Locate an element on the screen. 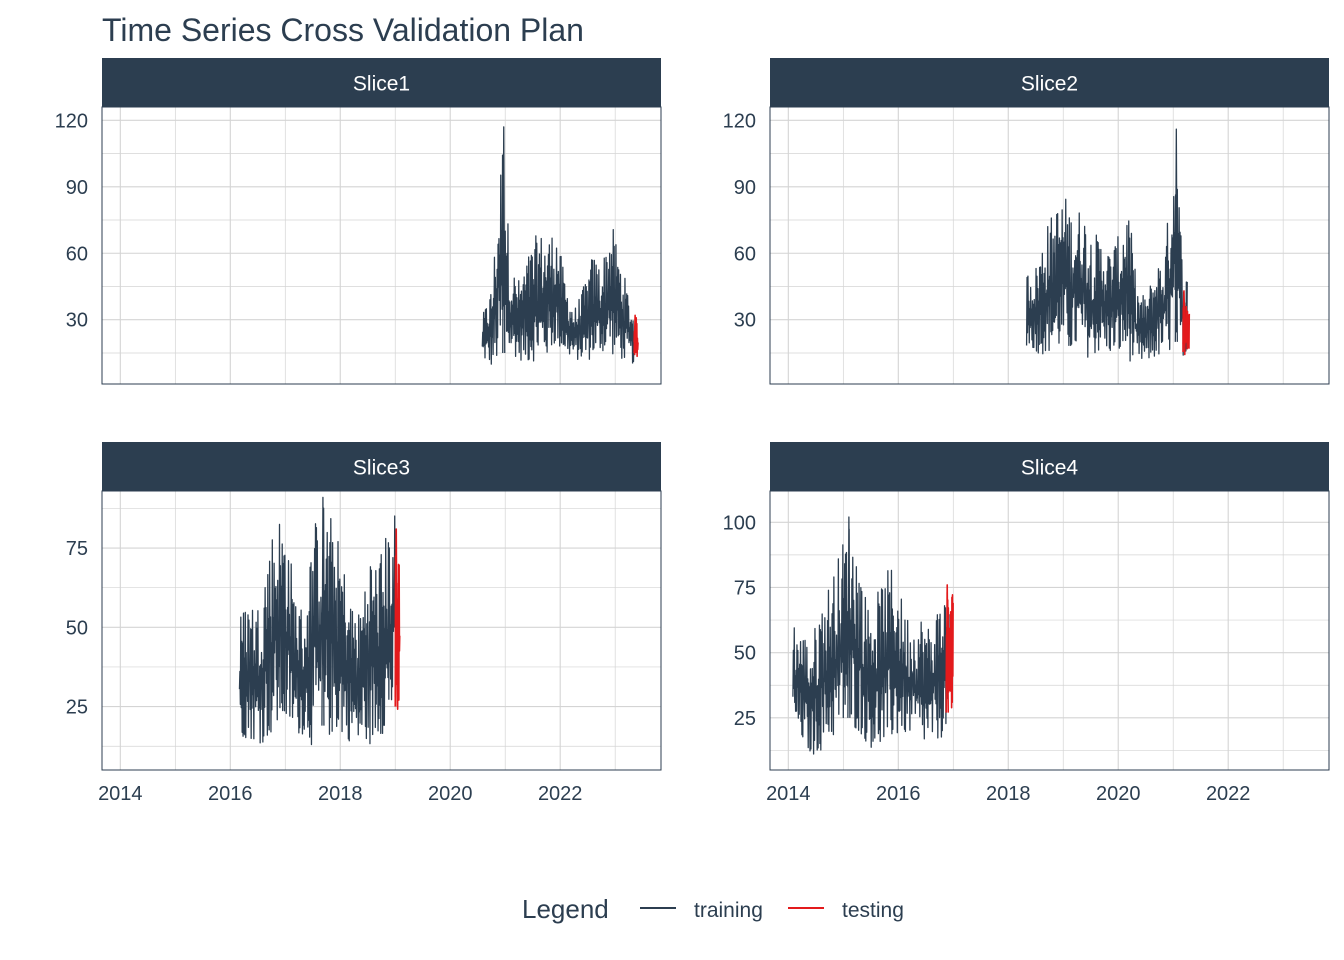 The image size is (1344, 960). chart-title: Time Series Cross Validation Plan is located at coordinates (343, 30).